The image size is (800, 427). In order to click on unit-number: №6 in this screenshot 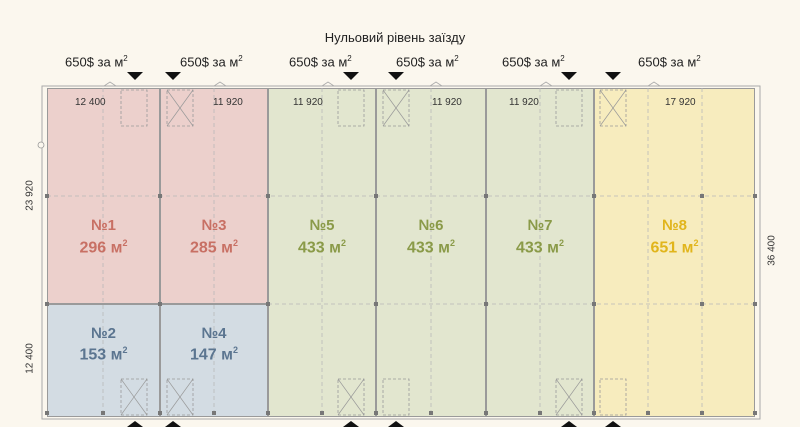, I will do `click(431, 225)`.